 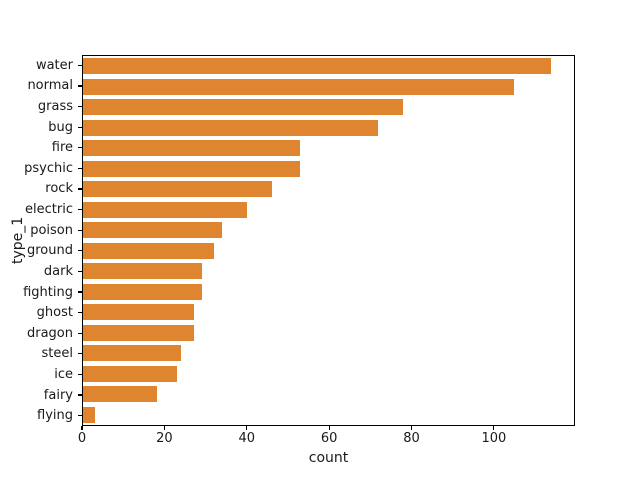 I want to click on y-tick-mark-fairy, so click(x=80, y=395).